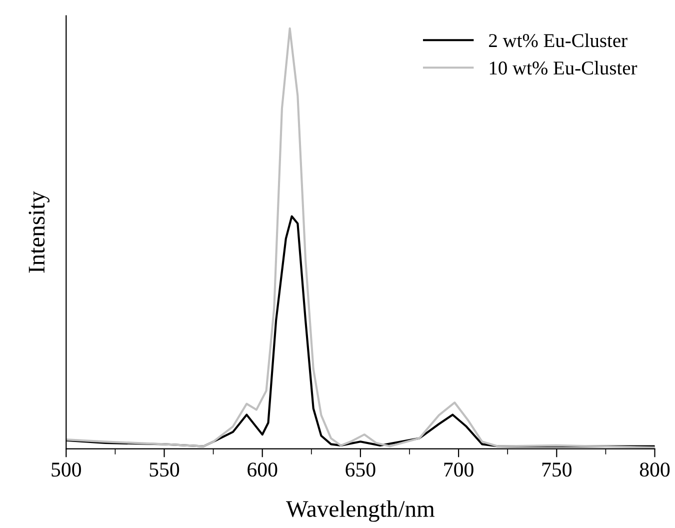 The height and width of the screenshot is (528, 675). I want to click on x-tick-label: 750, so click(557, 469).